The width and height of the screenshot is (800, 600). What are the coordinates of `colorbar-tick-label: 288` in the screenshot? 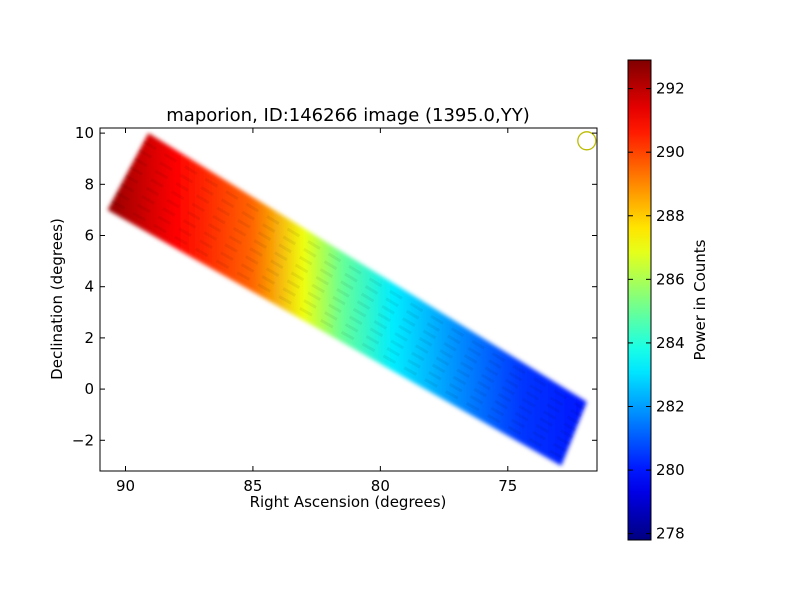 It's located at (670, 216).